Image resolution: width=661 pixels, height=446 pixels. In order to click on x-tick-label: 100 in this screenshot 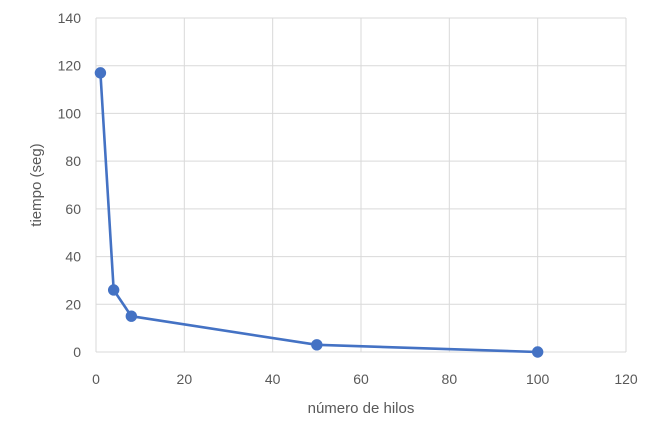, I will do `click(538, 379)`.